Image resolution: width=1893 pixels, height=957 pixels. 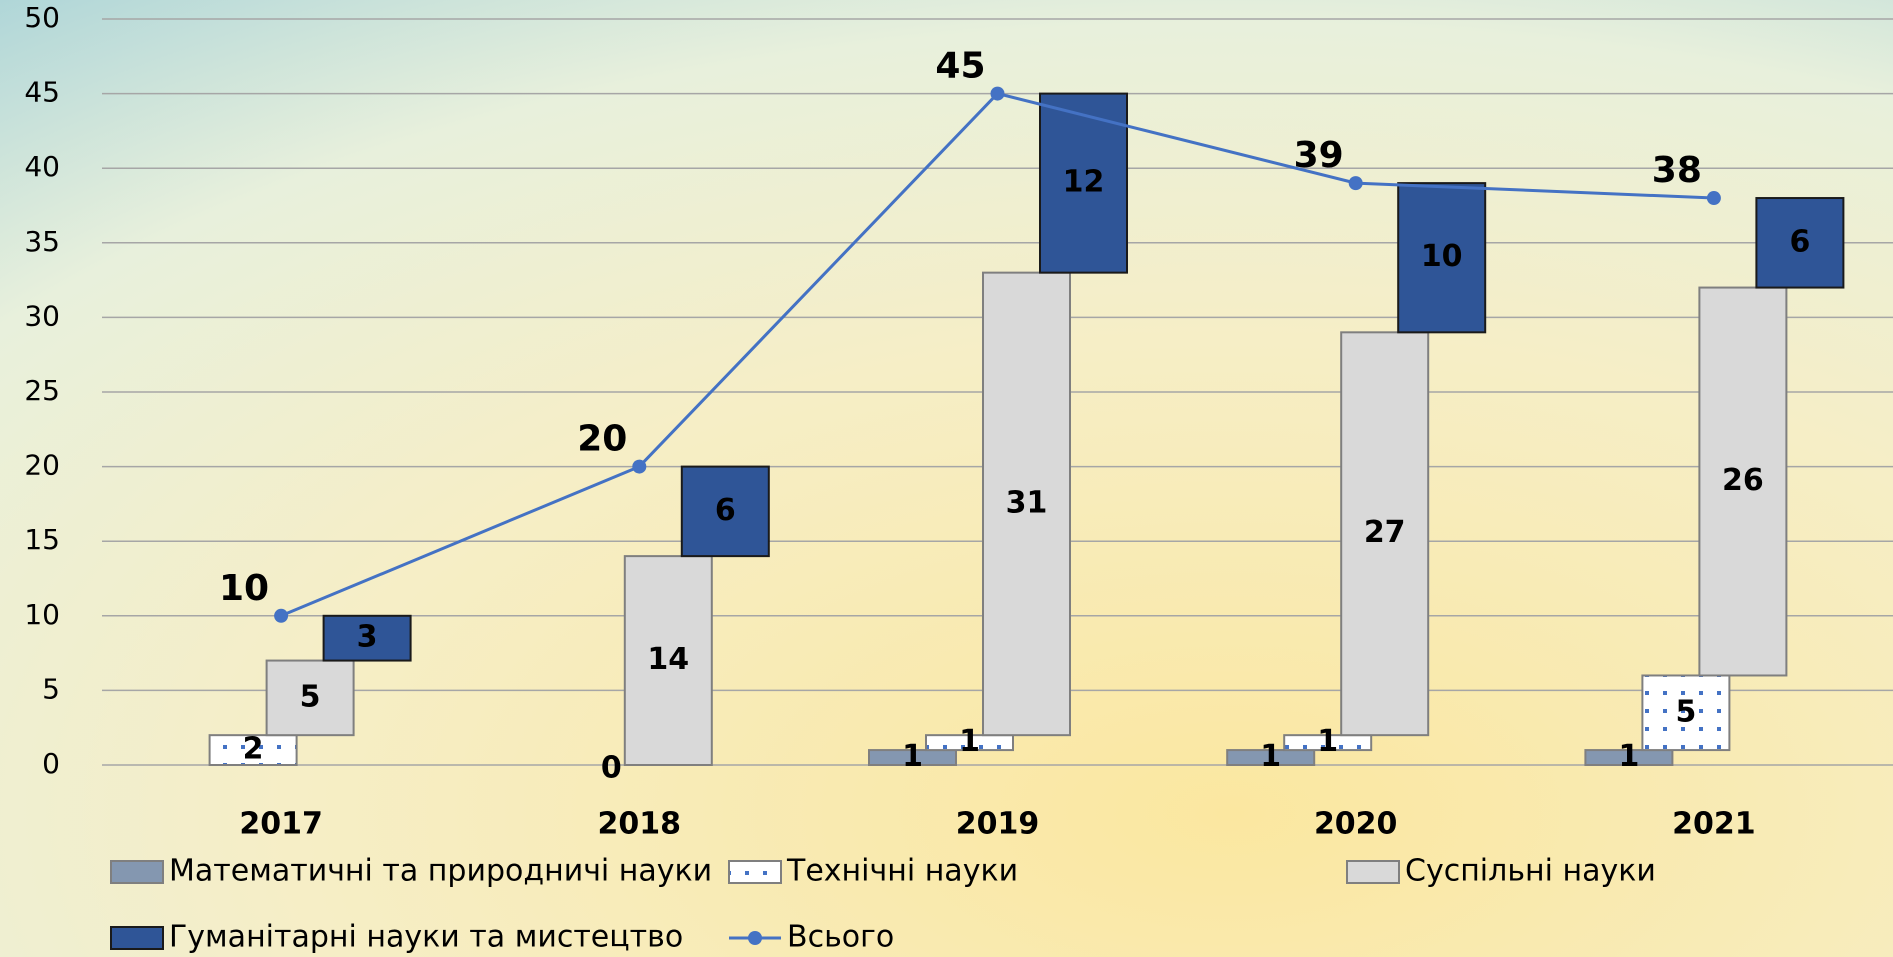 I want to click on data-label: 27, so click(x=1385, y=532).